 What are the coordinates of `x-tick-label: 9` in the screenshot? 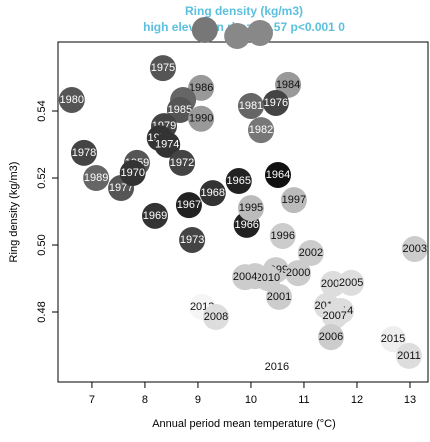 It's located at (198, 400).